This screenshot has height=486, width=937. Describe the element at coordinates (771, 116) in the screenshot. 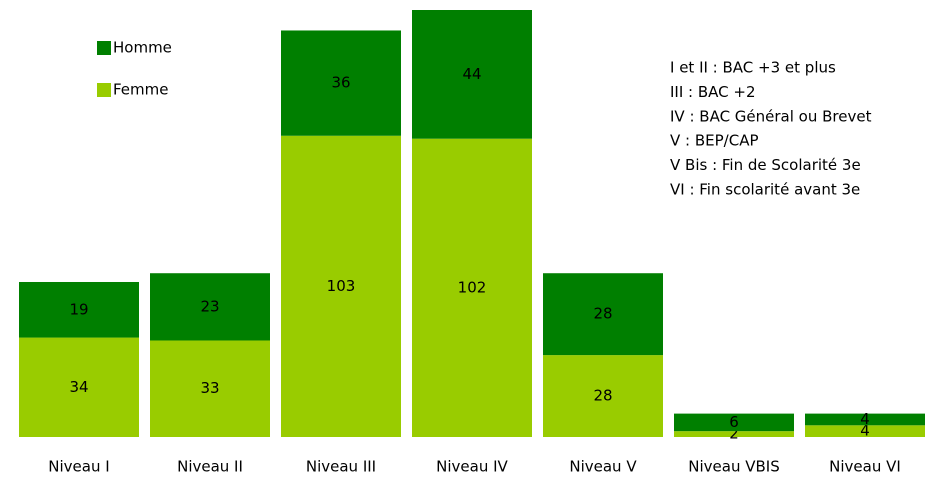

I see `annotation: IV : BAC Général ou Brevet` at that location.